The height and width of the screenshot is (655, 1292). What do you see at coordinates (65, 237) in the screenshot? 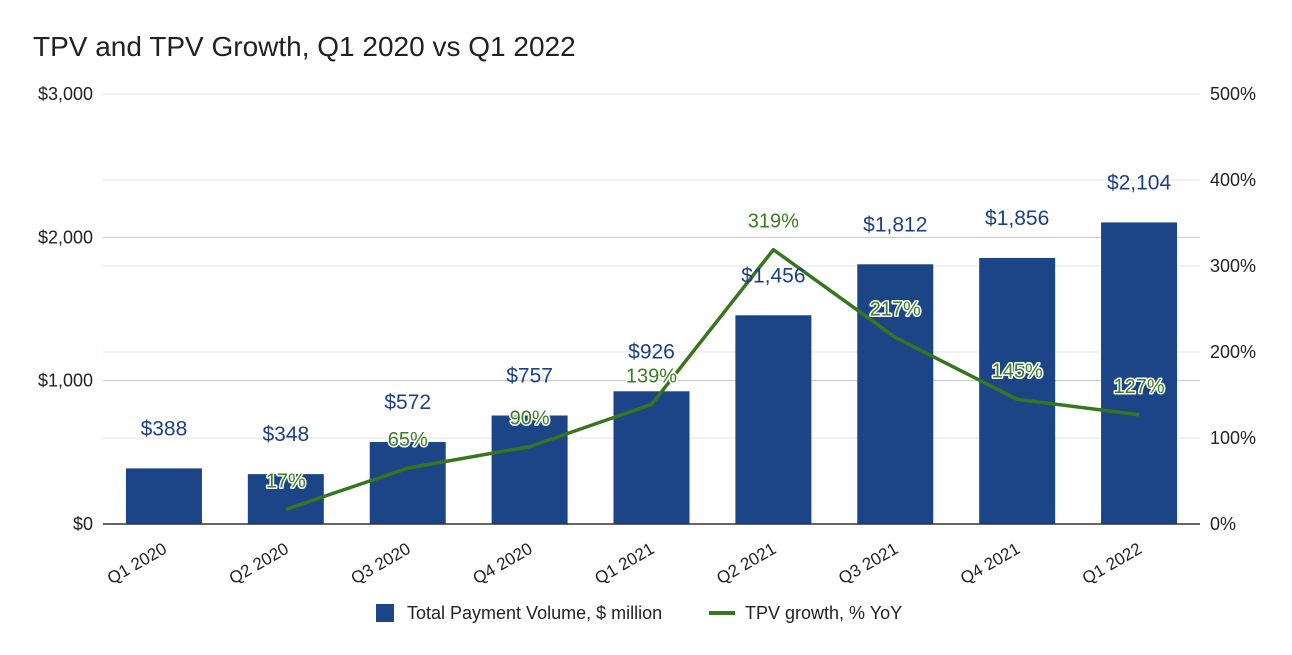
I see `y-left-tick-label: $2,000` at bounding box center [65, 237].